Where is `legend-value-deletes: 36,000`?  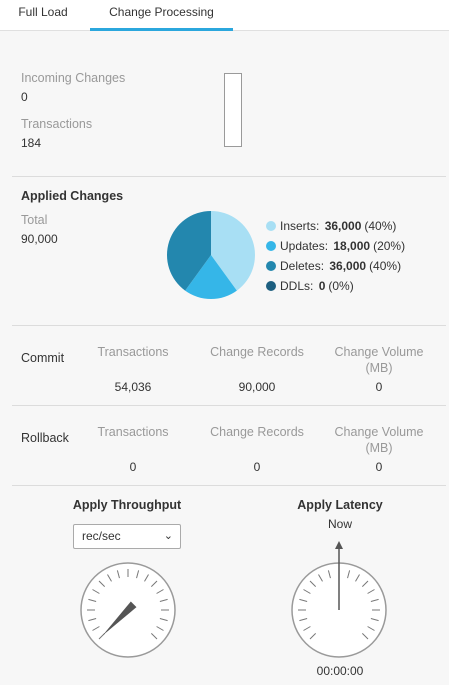
legend-value-deletes: 36,000 is located at coordinates (348, 266).